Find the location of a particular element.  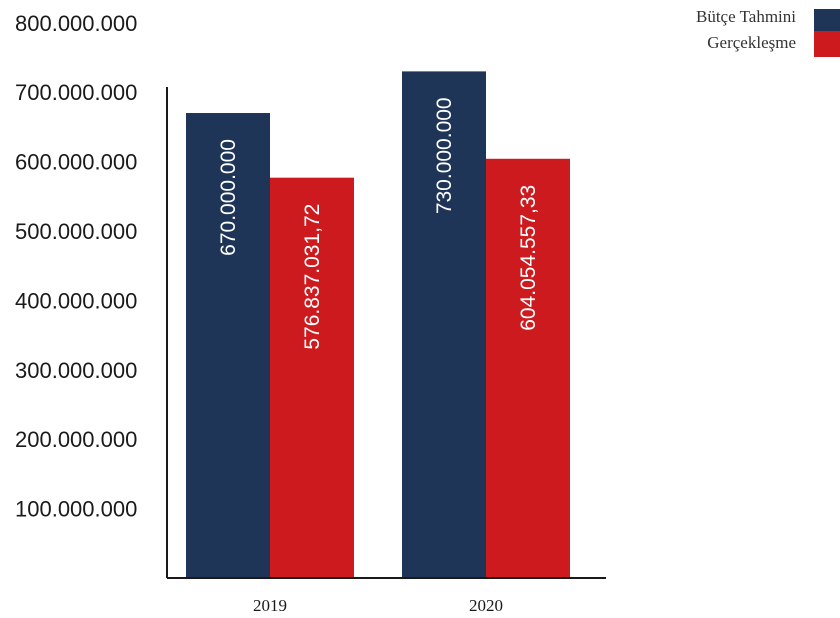

bar-value-label: 604.054.557,33 is located at coordinates (528, 258).